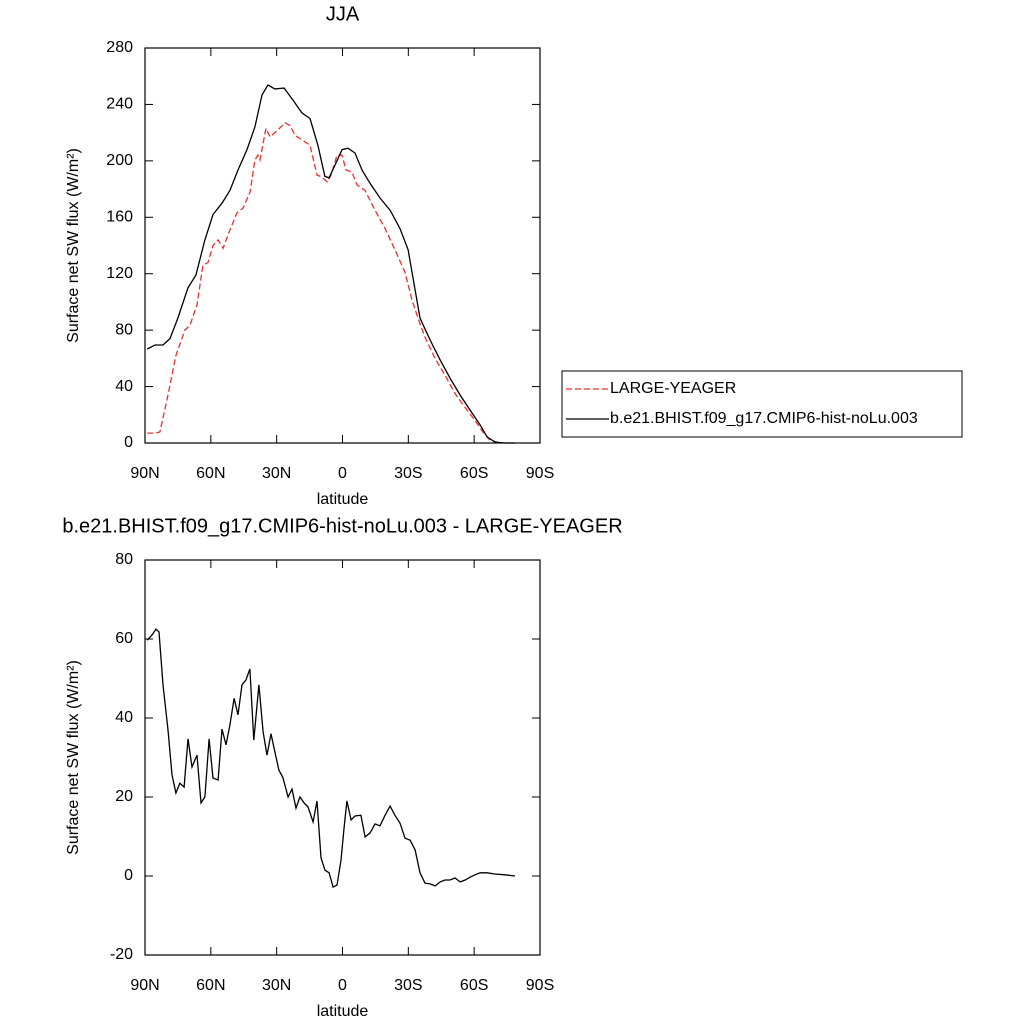  I want to click on y-tick-label: 240, so click(119, 104).